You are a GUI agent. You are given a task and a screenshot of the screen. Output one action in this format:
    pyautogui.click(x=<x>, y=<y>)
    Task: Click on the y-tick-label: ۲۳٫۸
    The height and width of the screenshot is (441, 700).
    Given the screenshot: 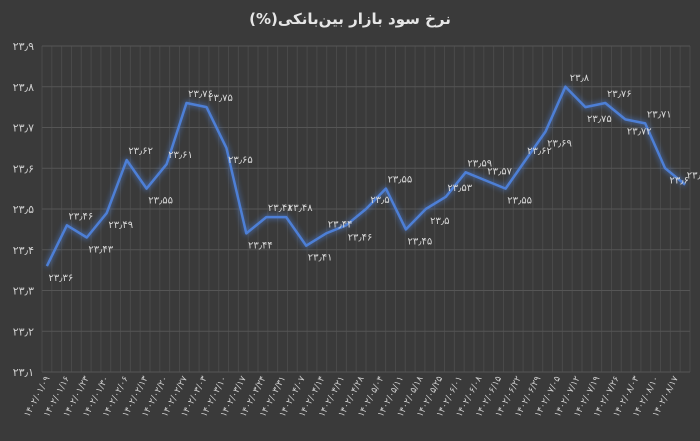 What is the action you would take?
    pyautogui.click(x=23, y=87)
    